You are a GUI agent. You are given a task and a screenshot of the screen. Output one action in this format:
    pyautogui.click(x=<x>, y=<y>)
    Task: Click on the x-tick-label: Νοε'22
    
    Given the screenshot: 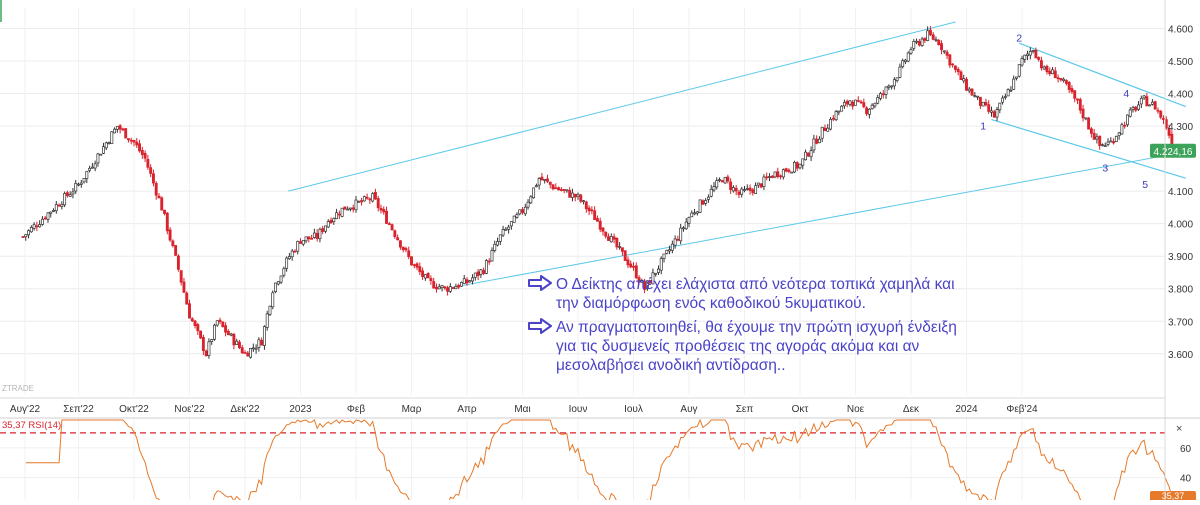 What is the action you would take?
    pyautogui.click(x=189, y=409)
    